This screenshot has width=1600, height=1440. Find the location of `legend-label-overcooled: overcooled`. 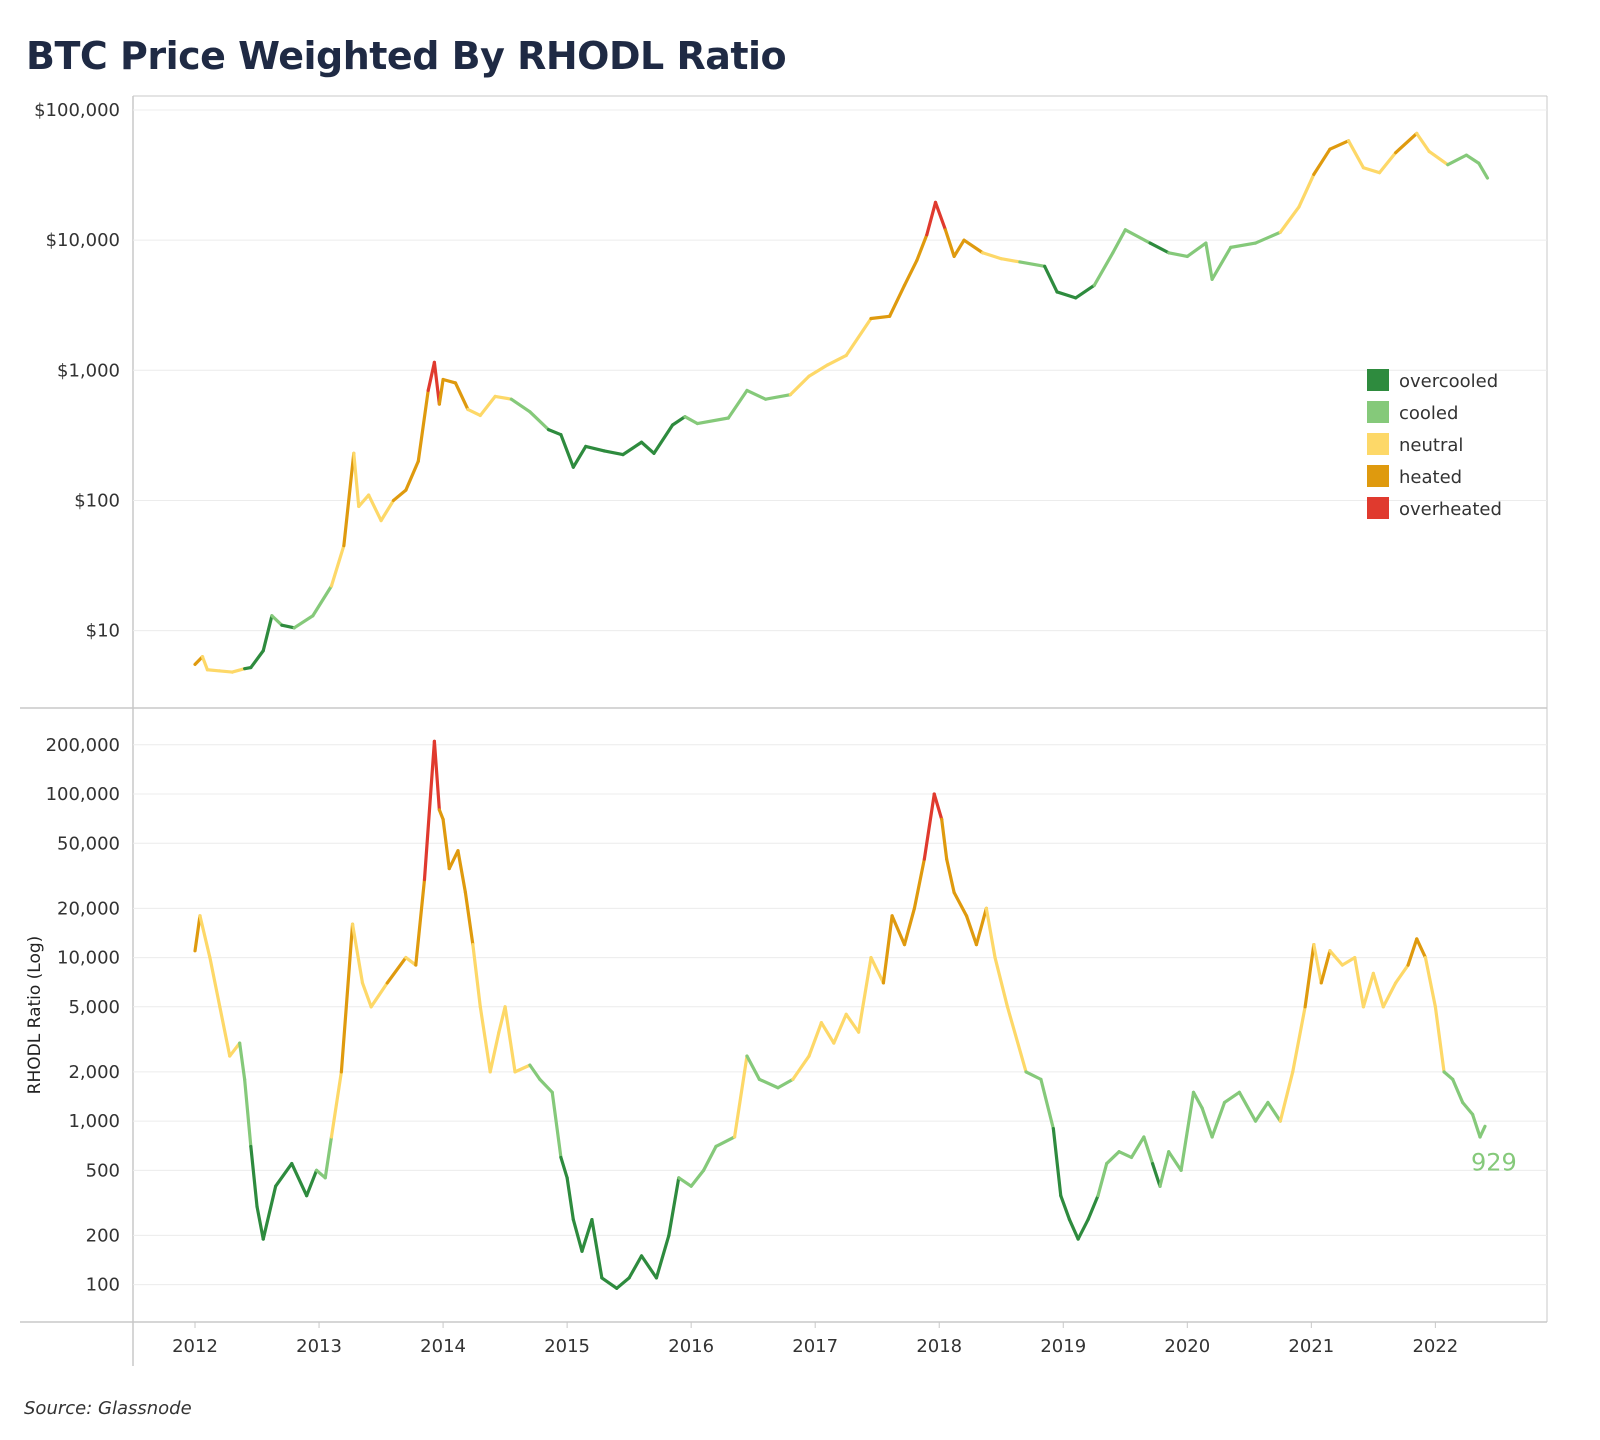

legend-label-overcooled: overcooled is located at coordinates (1448, 381).